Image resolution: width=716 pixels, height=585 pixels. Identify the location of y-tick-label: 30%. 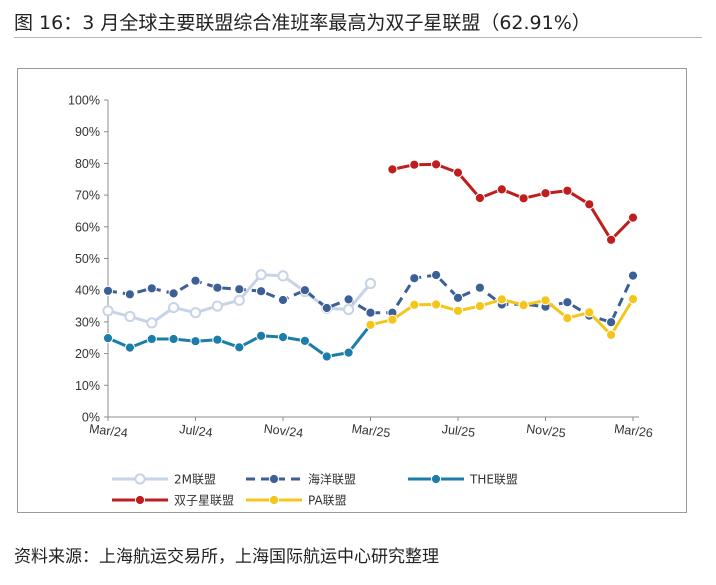
(87, 322).